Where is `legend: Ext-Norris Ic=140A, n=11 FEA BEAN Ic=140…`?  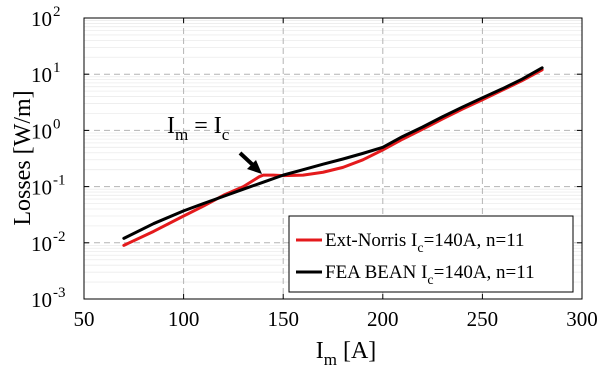 legend: Ext-Norris Ic=140A, n=11 FEA BEAN Ic=140… is located at coordinates (431, 254).